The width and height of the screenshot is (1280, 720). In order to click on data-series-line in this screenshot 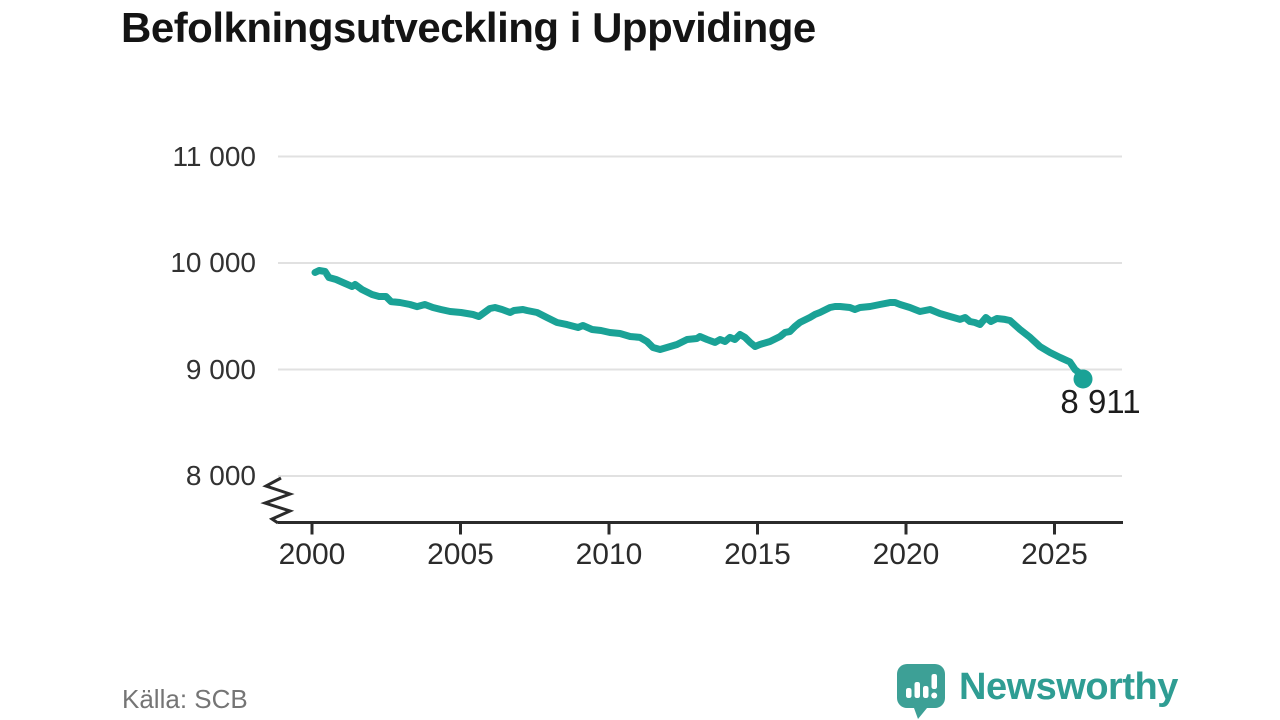, I will do `click(702, 328)`.